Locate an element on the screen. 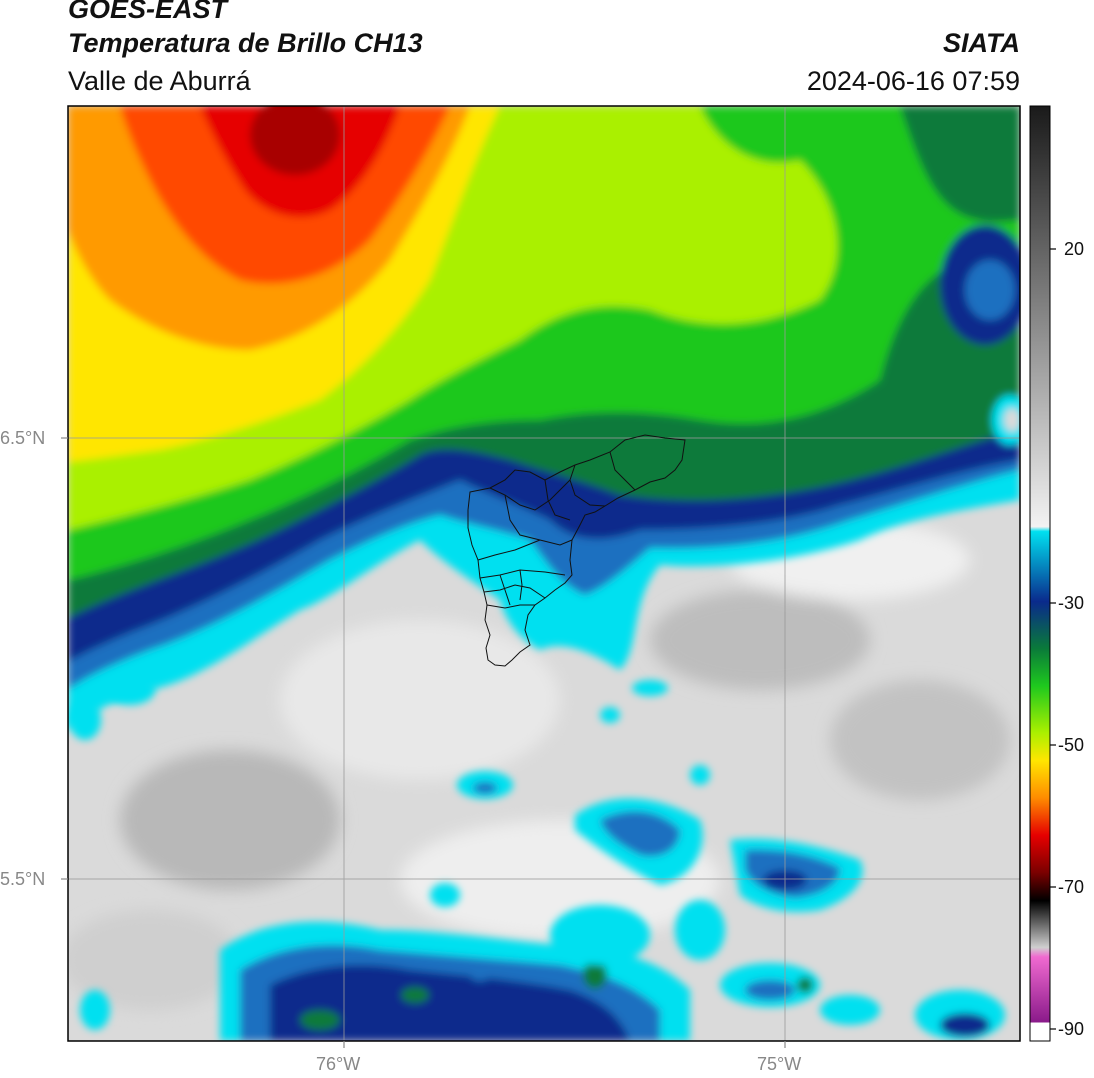  agency-label: SIATA is located at coordinates (981, 43).